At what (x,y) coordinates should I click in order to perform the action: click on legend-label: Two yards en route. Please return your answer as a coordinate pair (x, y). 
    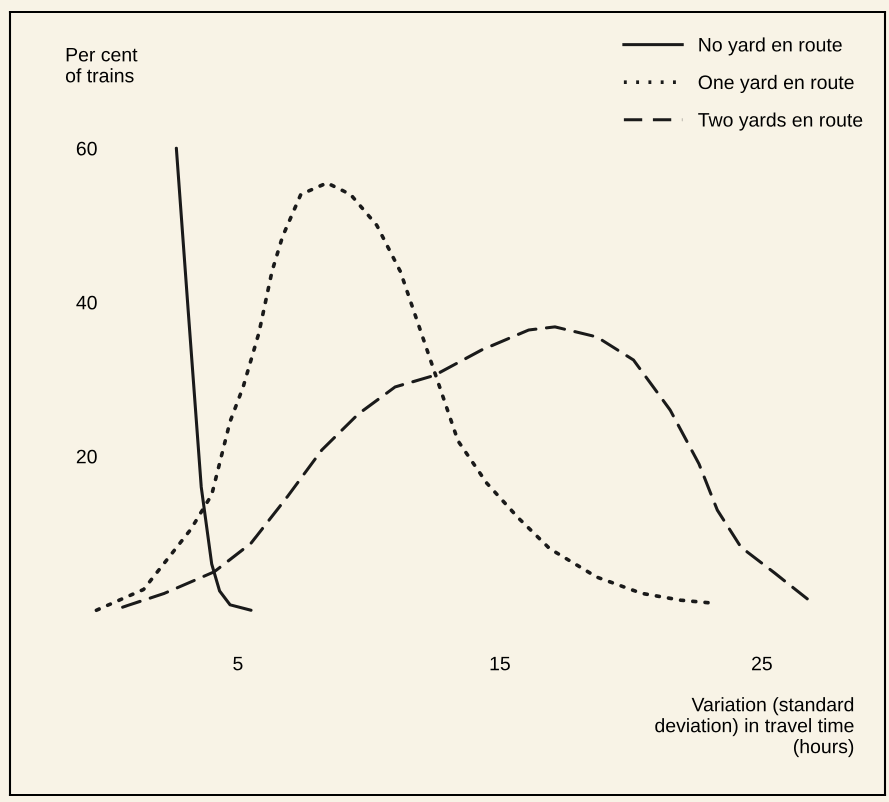
    Looking at the image, I should click on (780, 121).